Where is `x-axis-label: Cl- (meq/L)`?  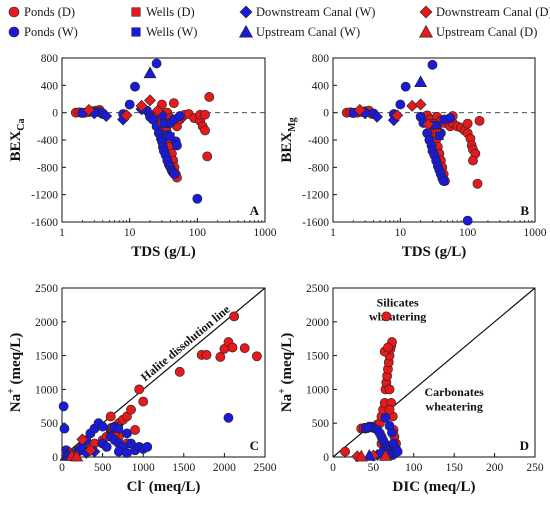 x-axis-label: Cl- (meq/L) is located at coordinates (164, 486).